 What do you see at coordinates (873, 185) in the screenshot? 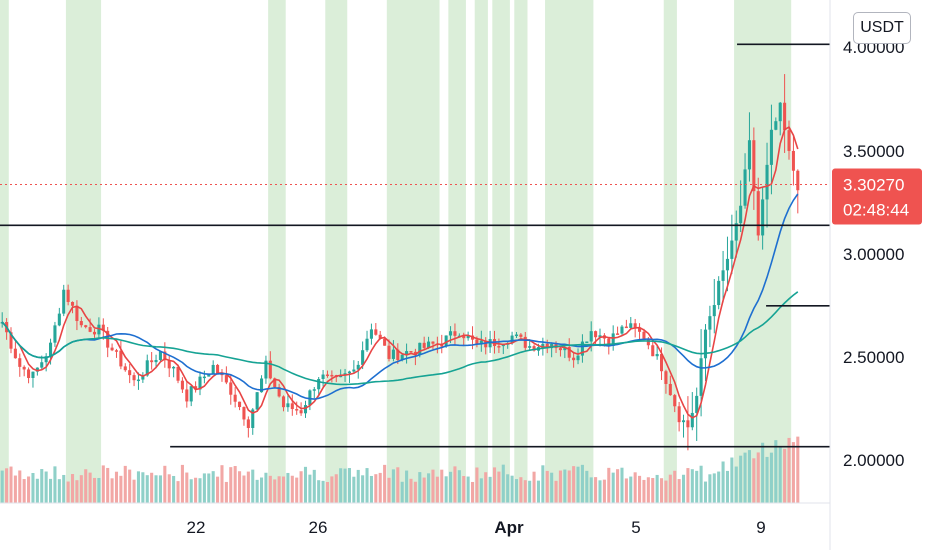
I see `current-price-value: 3.30270` at bounding box center [873, 185].